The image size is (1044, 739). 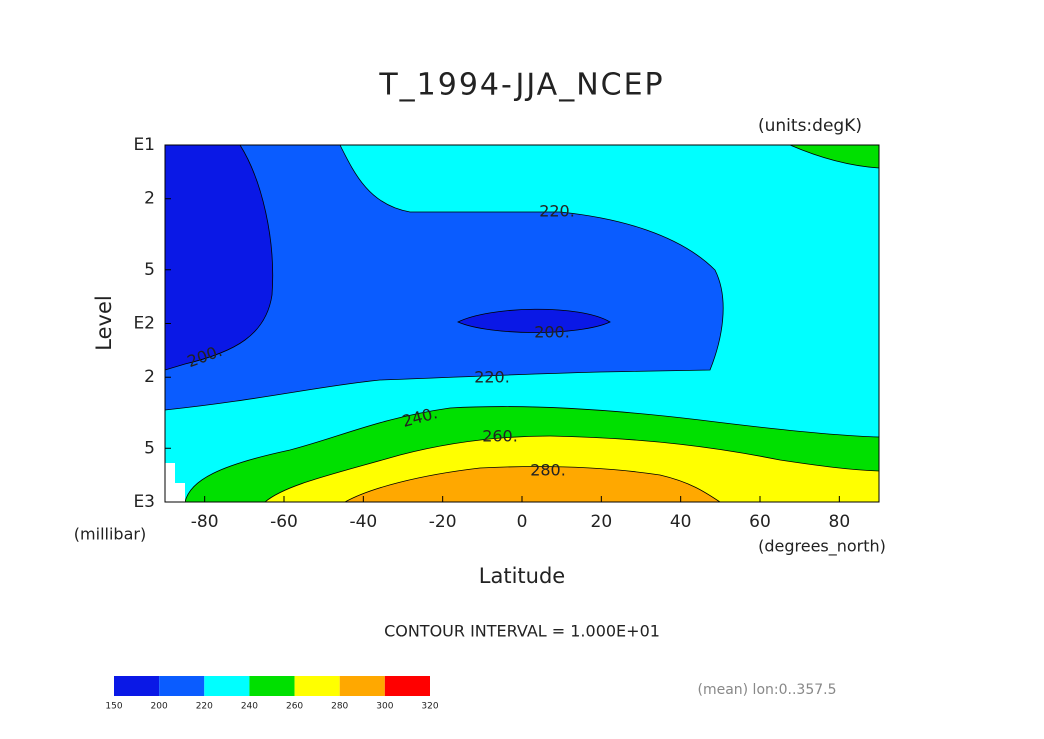 I want to click on x-tick-label: 40, so click(x=681, y=522).